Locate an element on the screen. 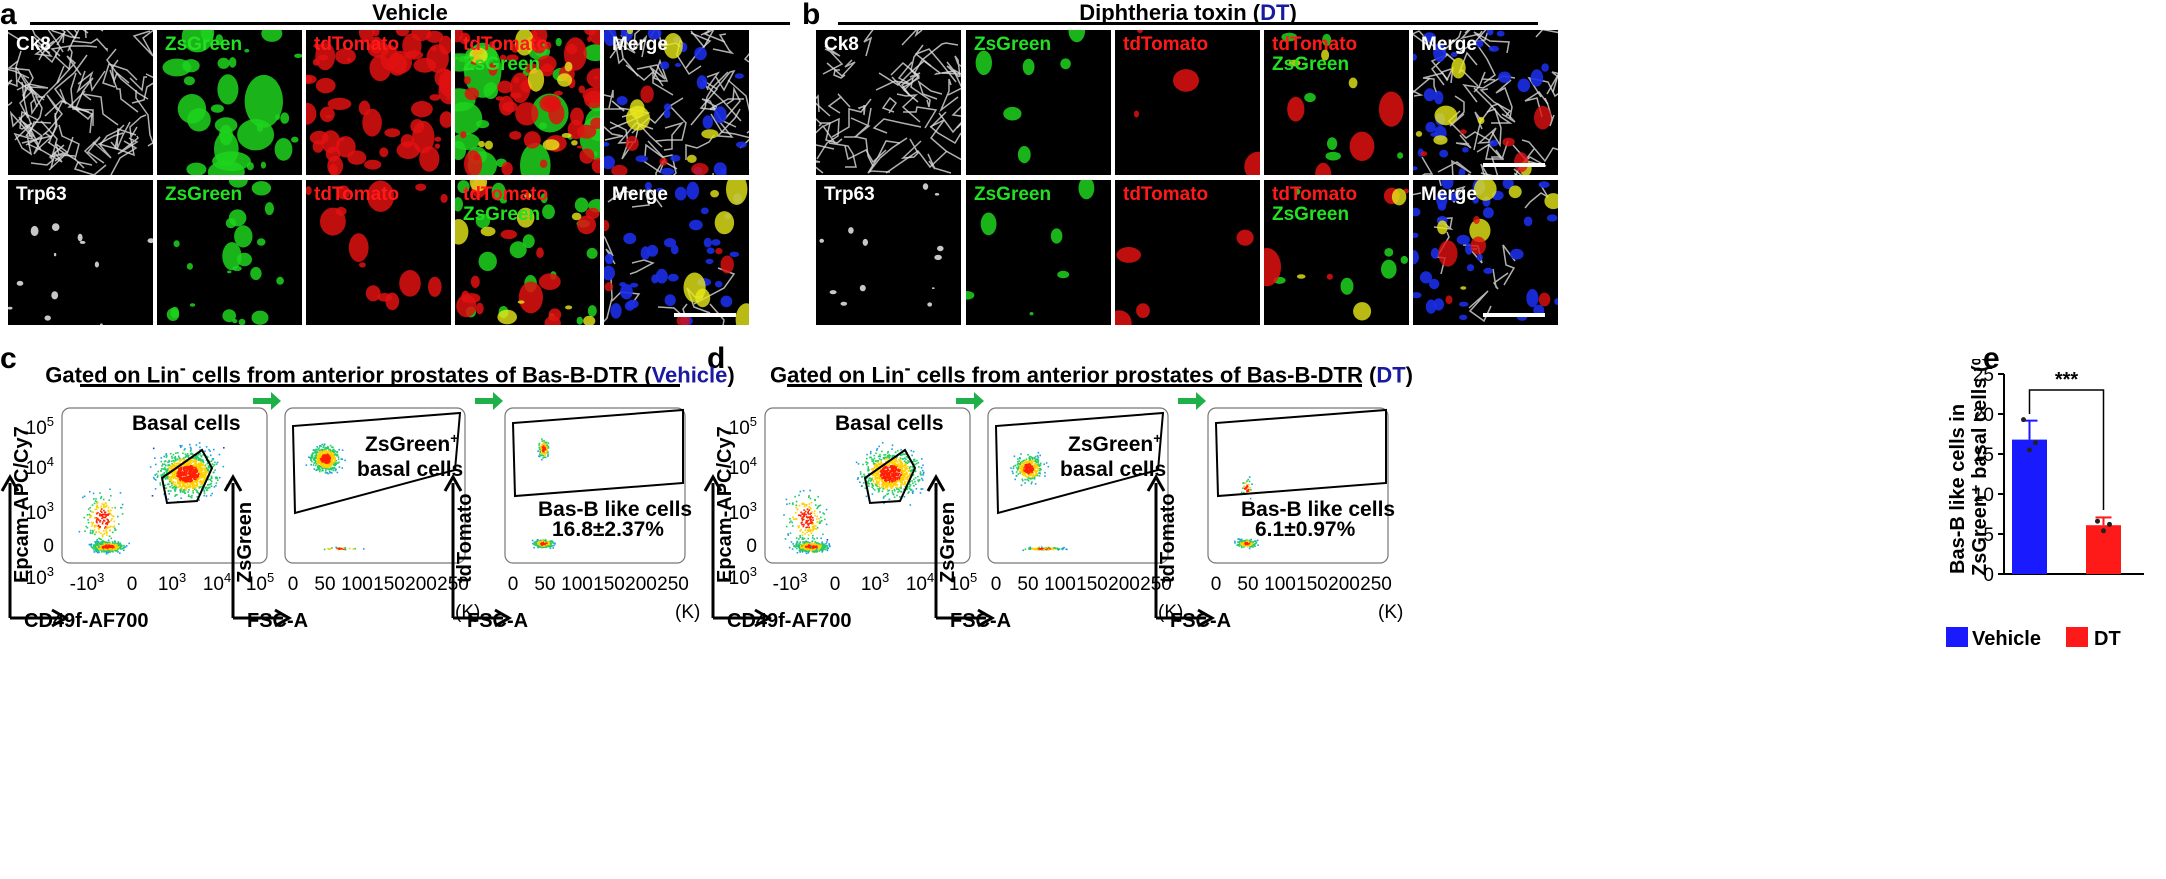 The height and width of the screenshot is (879, 2166). micrograph-image is located at coordinates (527, 102).